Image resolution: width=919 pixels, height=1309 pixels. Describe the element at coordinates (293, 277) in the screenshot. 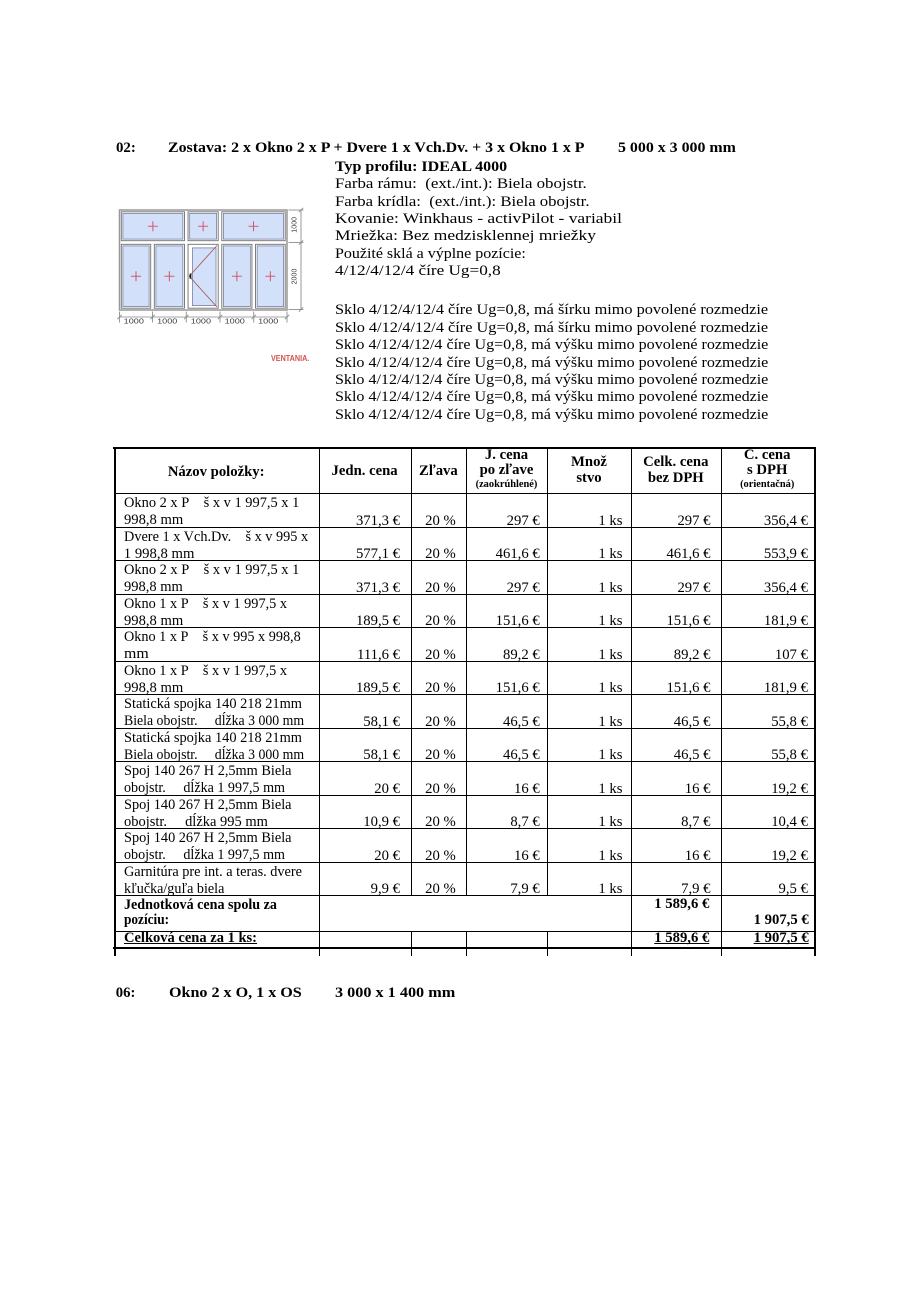

I see `svg-text: 2000` at that location.